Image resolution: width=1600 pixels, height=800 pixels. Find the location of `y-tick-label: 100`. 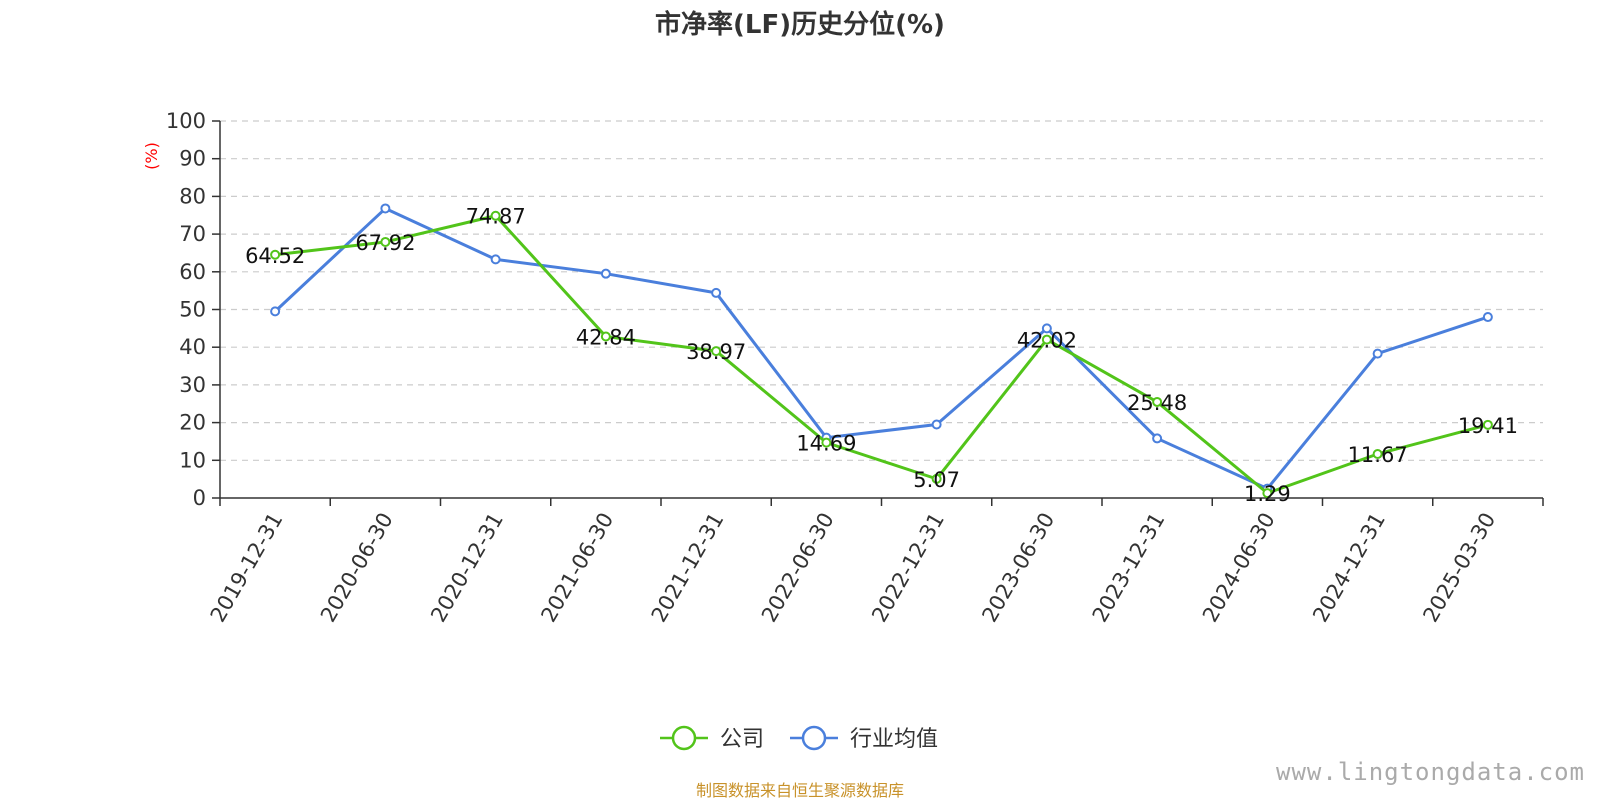

y-tick-label: 100 is located at coordinates (186, 121).